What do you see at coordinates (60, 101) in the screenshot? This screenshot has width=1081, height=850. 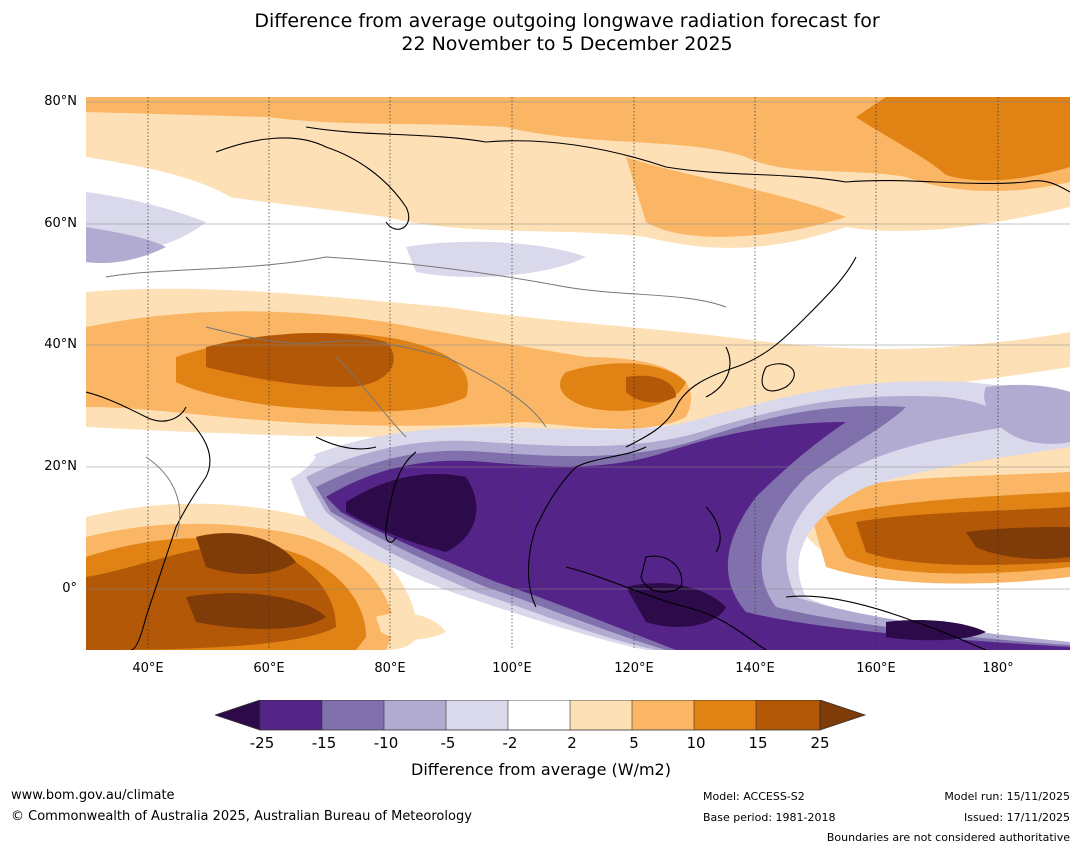 I see `lat-label-80n: 80°N` at bounding box center [60, 101].